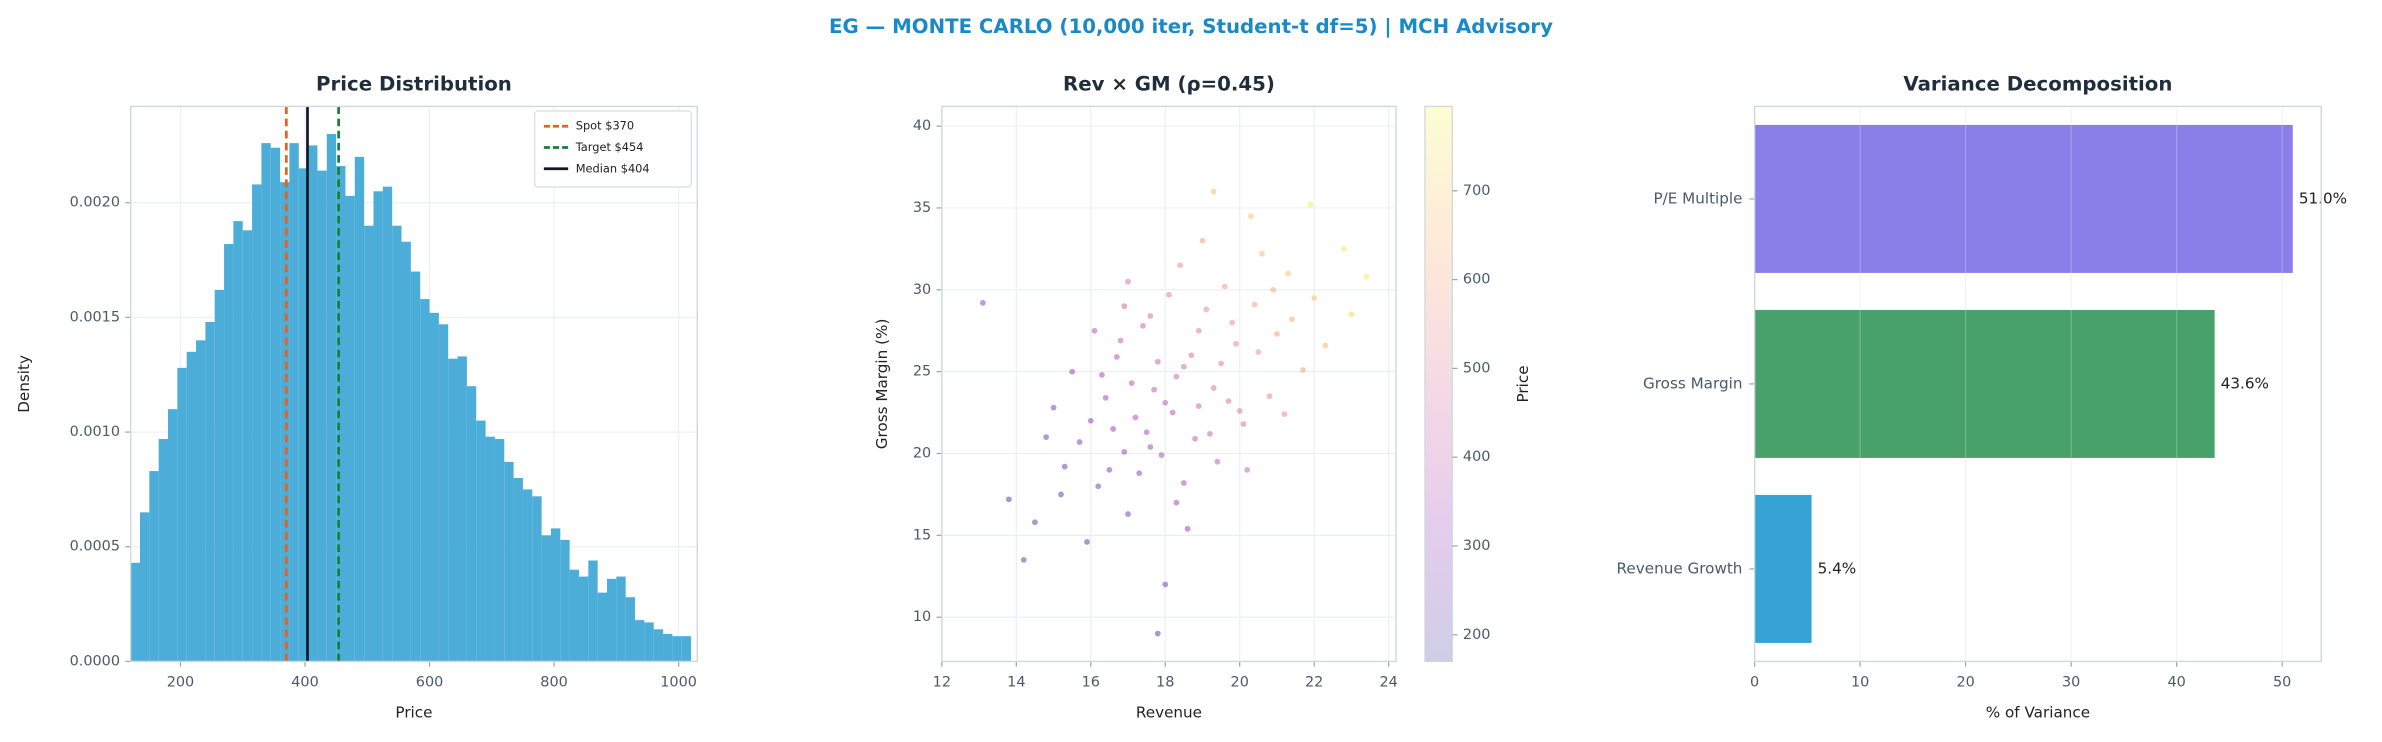 The width and height of the screenshot is (2382, 742). What do you see at coordinates (1754, 683) in the screenshot?
I see `x-tick-label: 0` at bounding box center [1754, 683].